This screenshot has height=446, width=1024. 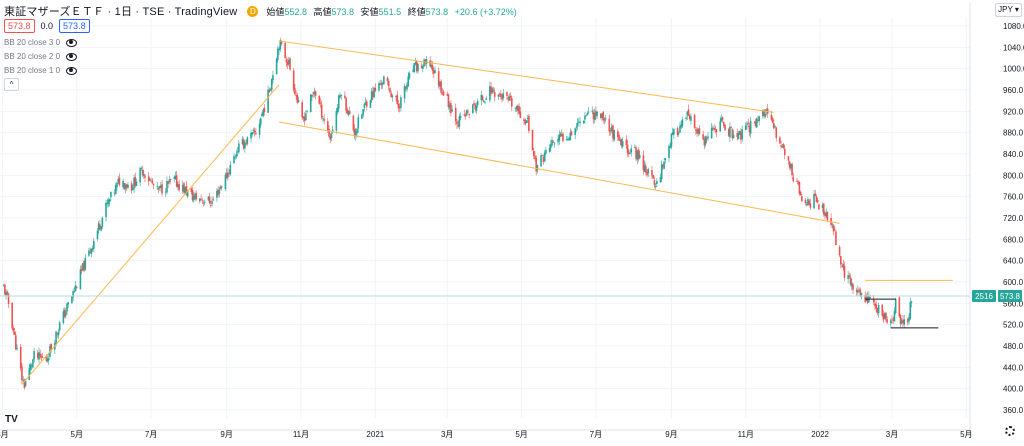 What do you see at coordinates (41, 56) in the screenshot?
I see `indicator-bb-2: BB 20 close 2 0` at bounding box center [41, 56].